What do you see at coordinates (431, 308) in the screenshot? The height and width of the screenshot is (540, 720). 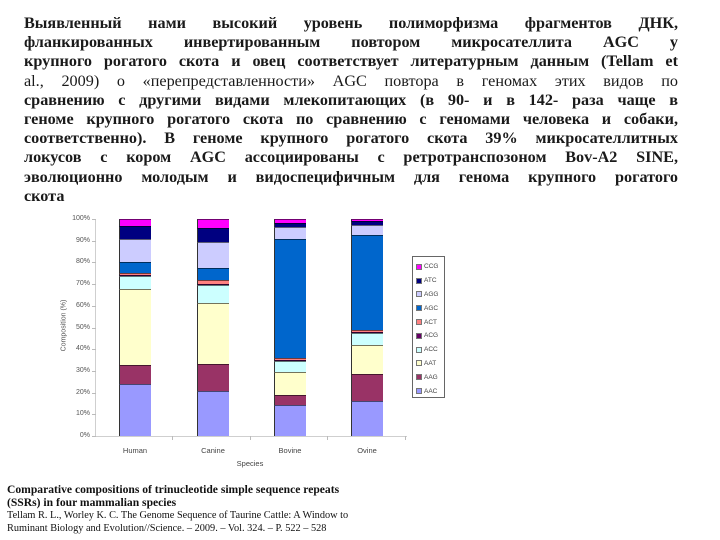 I see `legend-label: AGC` at bounding box center [431, 308].